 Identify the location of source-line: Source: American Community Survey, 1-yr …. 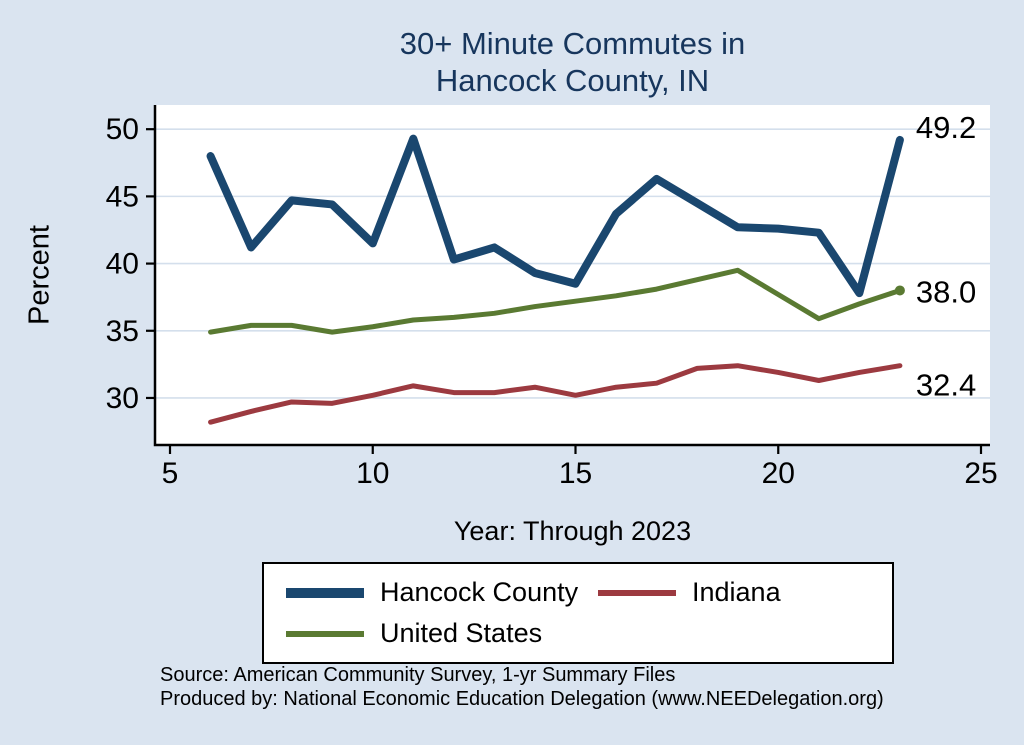
(418, 675).